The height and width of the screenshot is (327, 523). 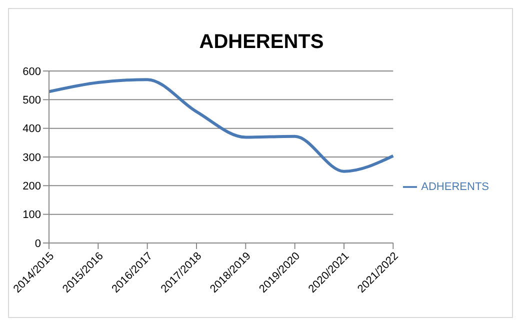 I want to click on y-tick-label: 600, so click(x=31, y=72).